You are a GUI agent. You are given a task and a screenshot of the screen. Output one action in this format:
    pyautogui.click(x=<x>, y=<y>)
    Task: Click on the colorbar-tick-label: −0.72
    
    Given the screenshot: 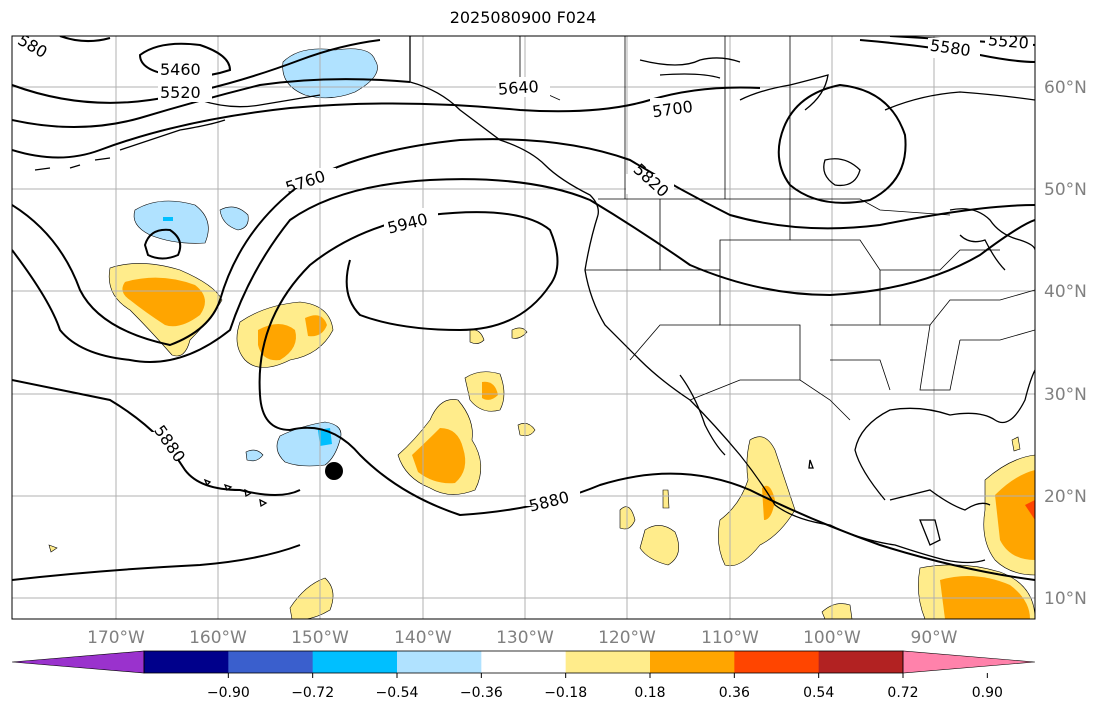 What is the action you would take?
    pyautogui.click(x=312, y=693)
    